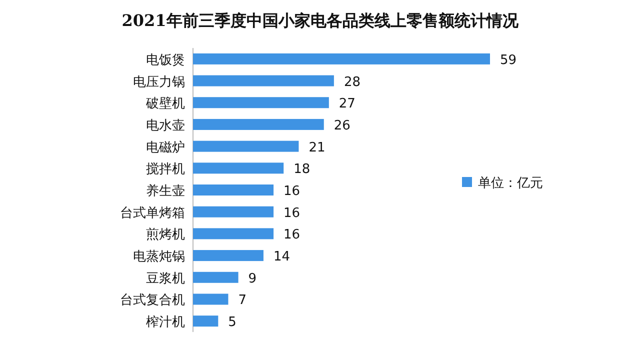 The height and width of the screenshot is (358, 640). What do you see at coordinates (232, 322) in the screenshot?
I see `data-label: 5` at bounding box center [232, 322].